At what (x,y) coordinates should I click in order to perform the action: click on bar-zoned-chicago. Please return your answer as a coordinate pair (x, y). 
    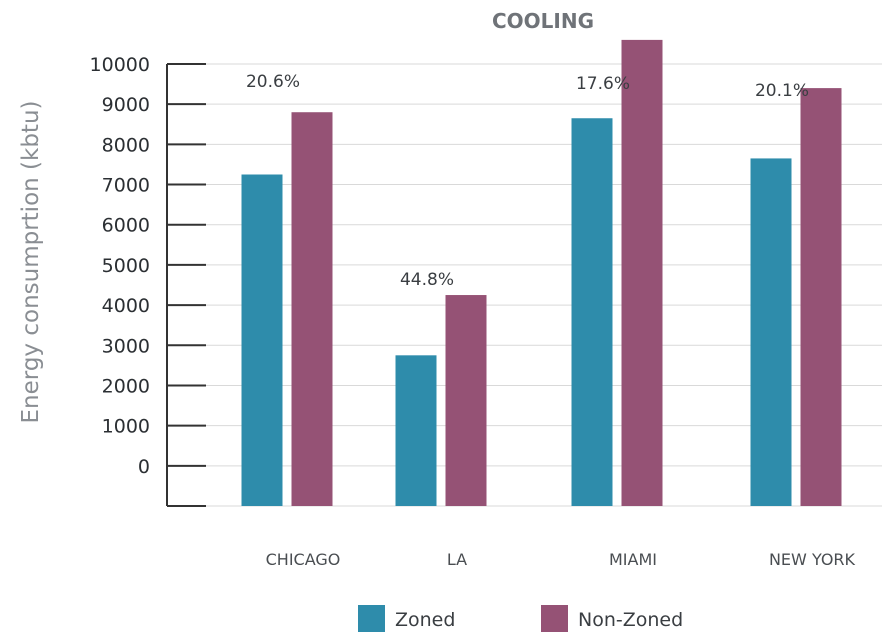
    Looking at the image, I should click on (262, 340).